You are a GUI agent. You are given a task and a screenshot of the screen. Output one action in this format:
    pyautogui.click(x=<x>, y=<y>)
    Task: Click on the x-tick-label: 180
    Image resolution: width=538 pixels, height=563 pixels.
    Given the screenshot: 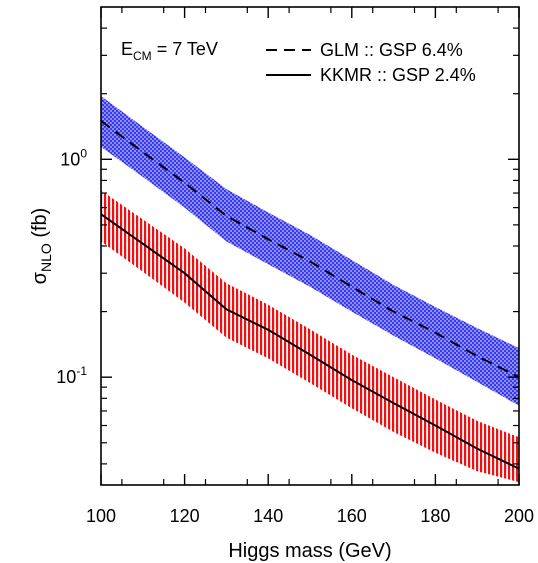 What is the action you would take?
    pyautogui.click(x=435, y=516)
    